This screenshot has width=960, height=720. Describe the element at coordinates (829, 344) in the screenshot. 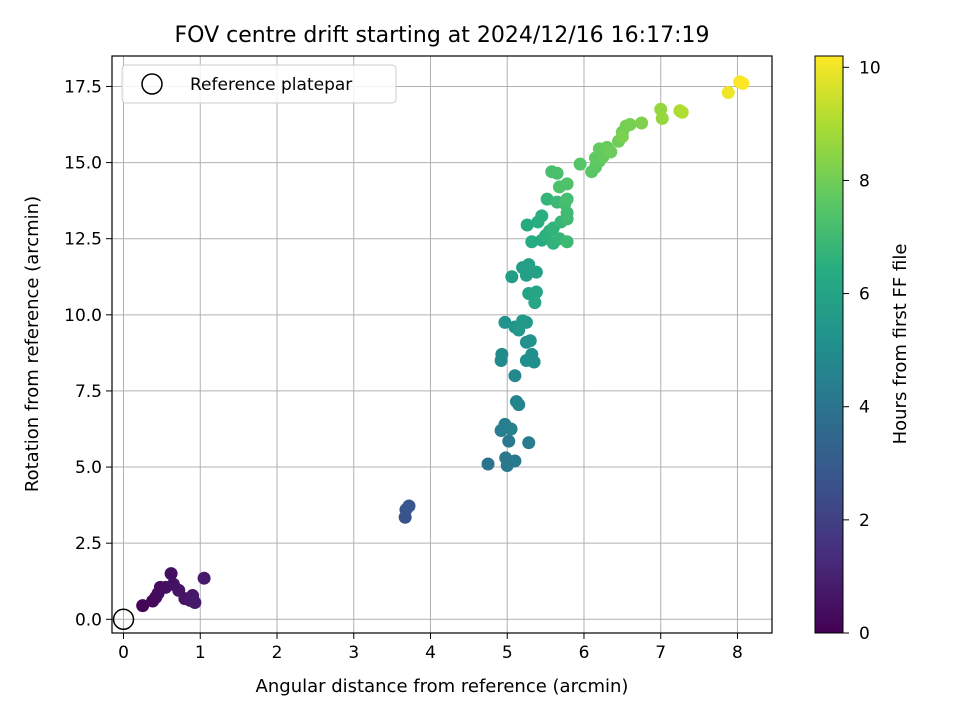

I see `colorbar-gradient` at that location.